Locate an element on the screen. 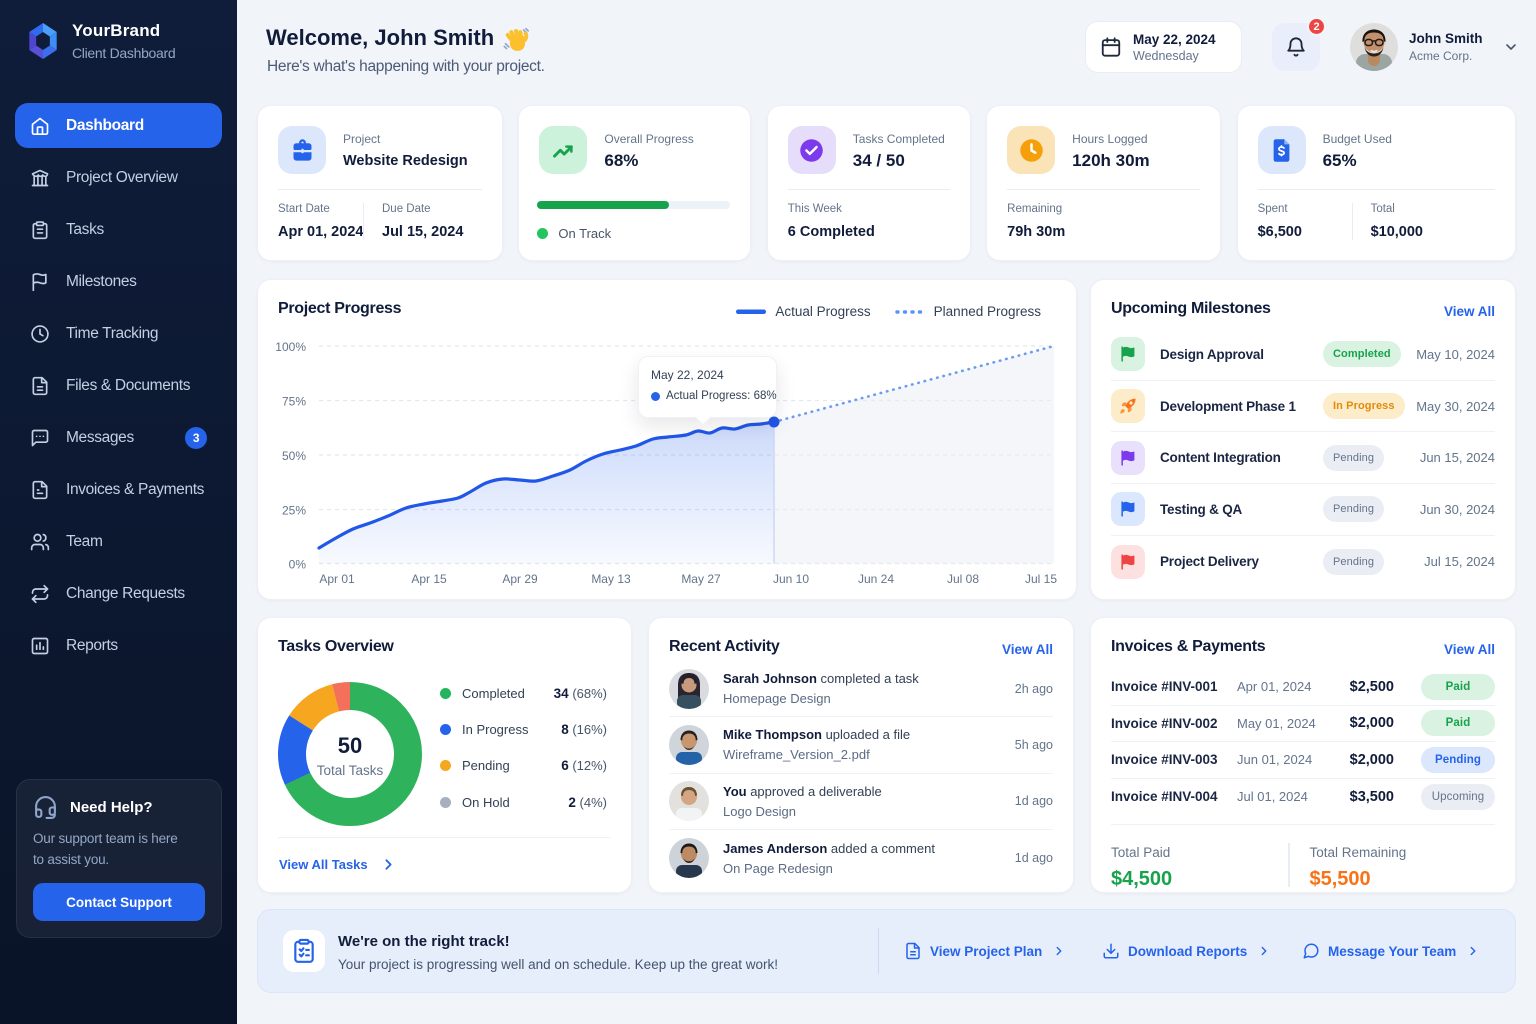 Image resolution: width=1536 pixels, height=1024 pixels. svg-text: Jul 08 is located at coordinates (963, 579).